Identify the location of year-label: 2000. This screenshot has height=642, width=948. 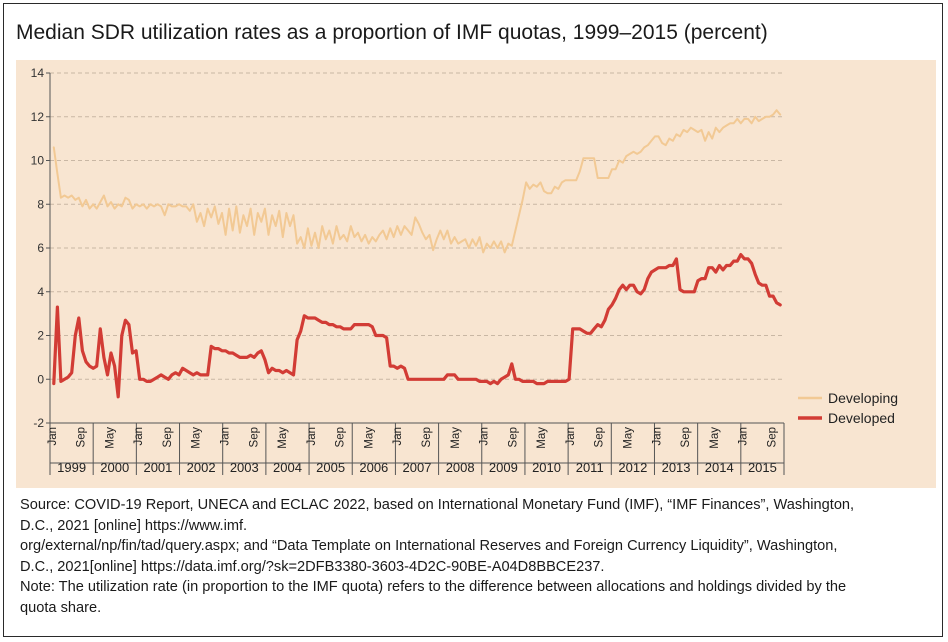
(114, 467).